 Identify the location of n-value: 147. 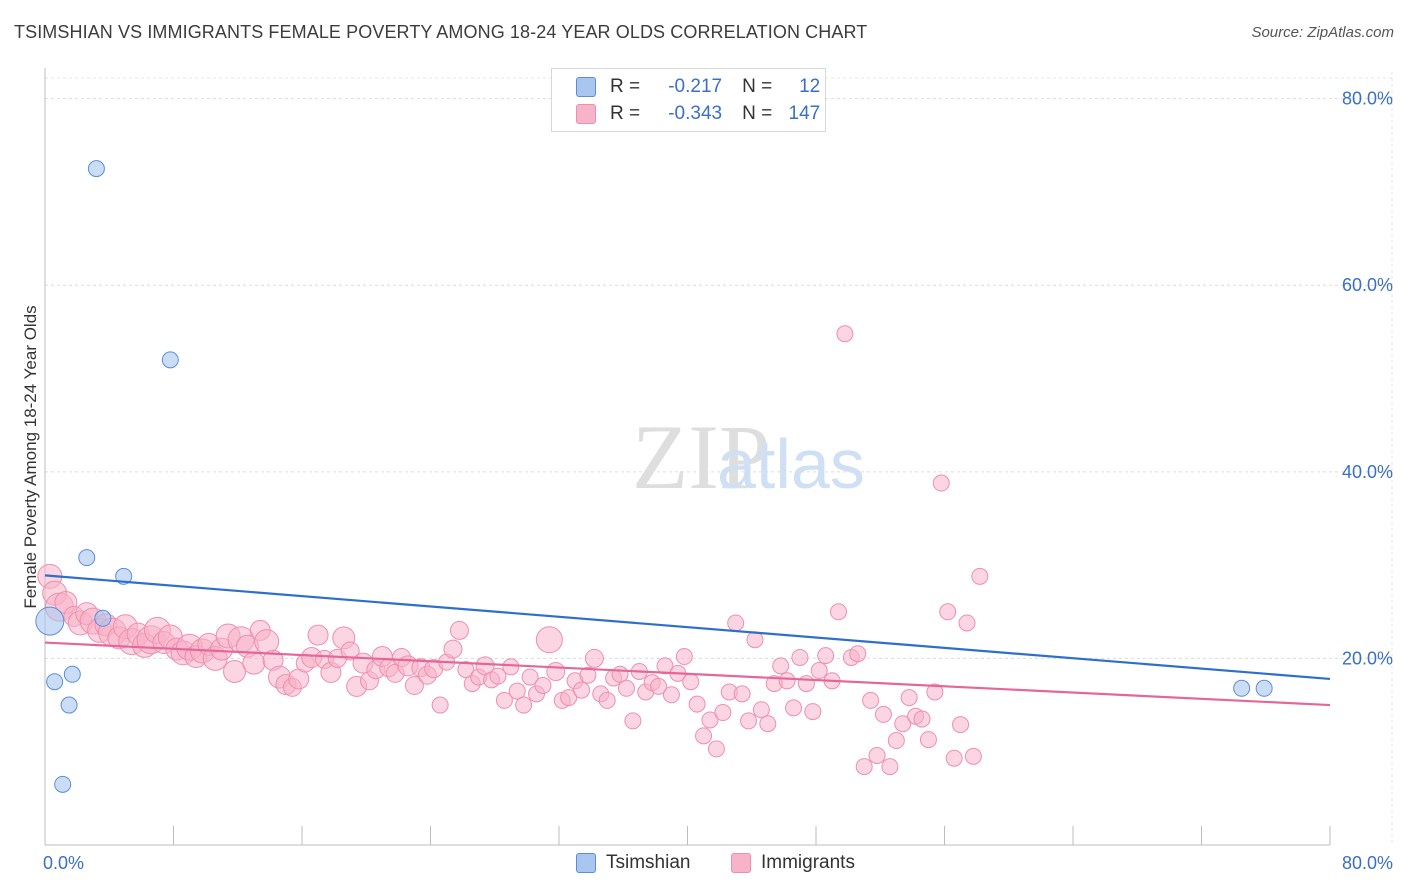
(804, 113).